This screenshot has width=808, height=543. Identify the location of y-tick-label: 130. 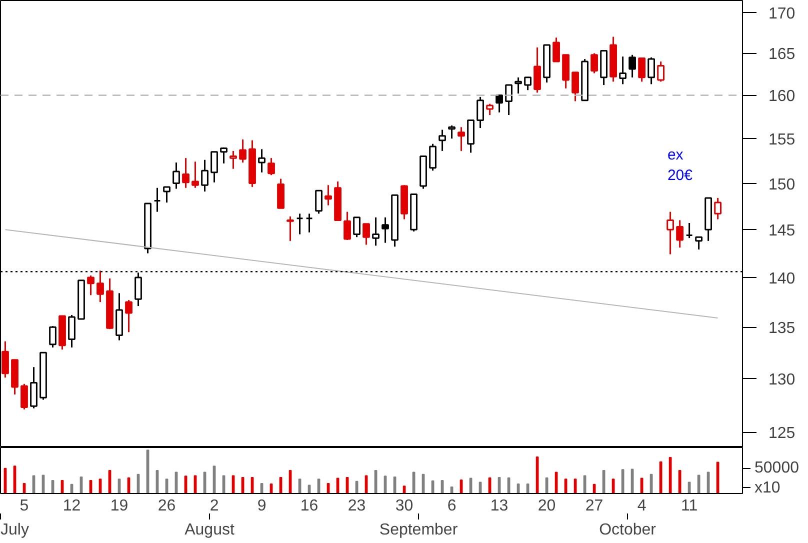
(782, 380).